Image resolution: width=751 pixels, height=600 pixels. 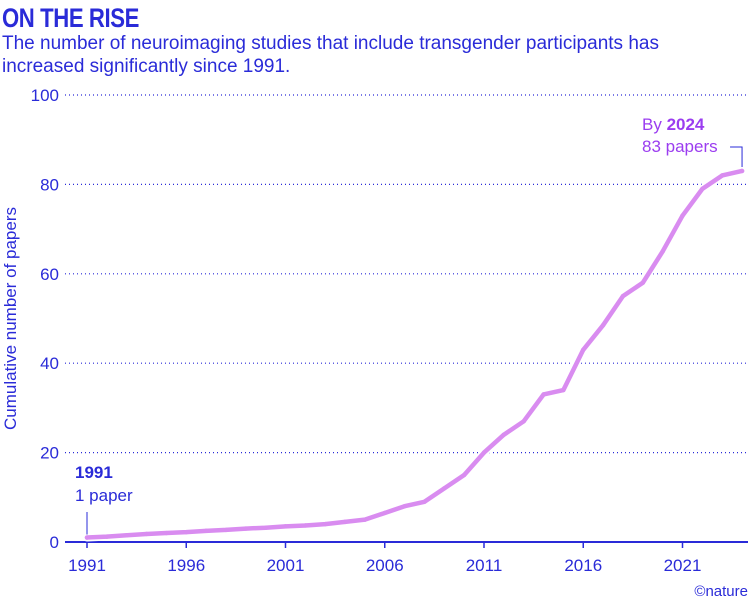 I want to click on start-annotation-year: 1991, so click(x=94, y=472).